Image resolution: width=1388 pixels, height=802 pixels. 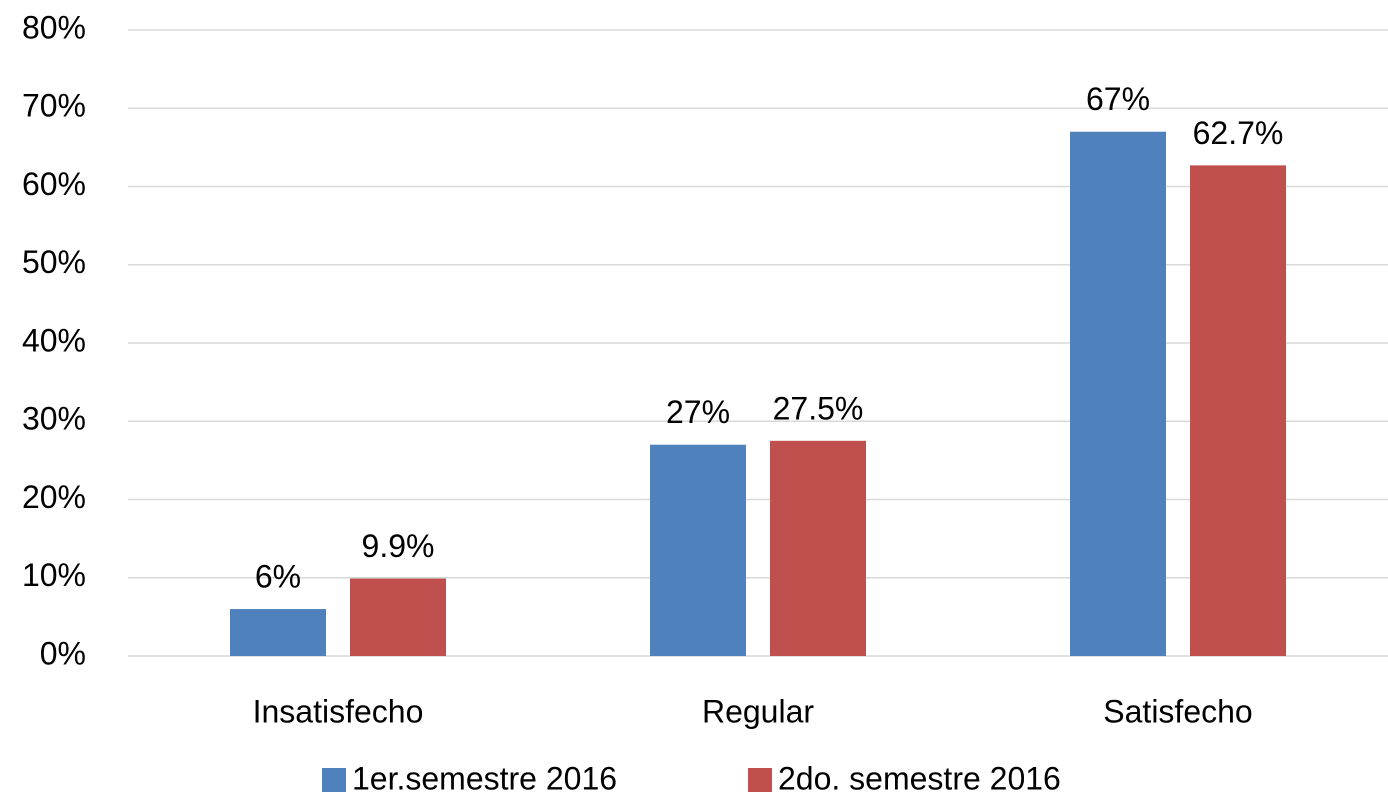 What do you see at coordinates (919, 778) in the screenshot?
I see `legend-label: 2do. semestre 2016` at bounding box center [919, 778].